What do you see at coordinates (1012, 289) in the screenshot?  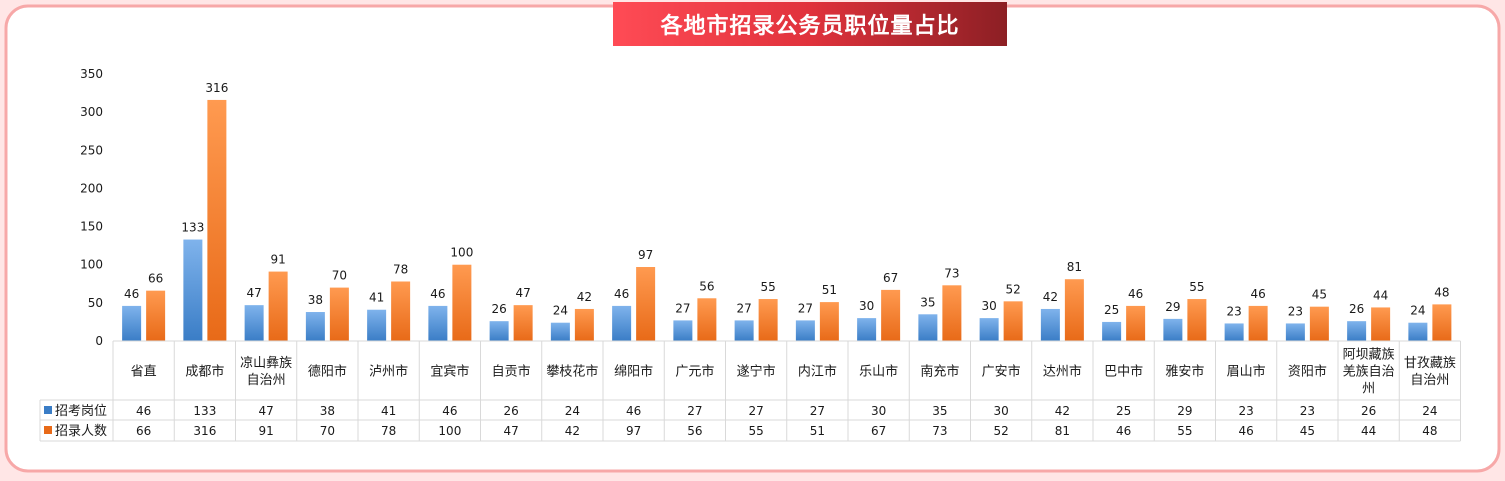 I see `data-label-recruits: 52` at bounding box center [1012, 289].